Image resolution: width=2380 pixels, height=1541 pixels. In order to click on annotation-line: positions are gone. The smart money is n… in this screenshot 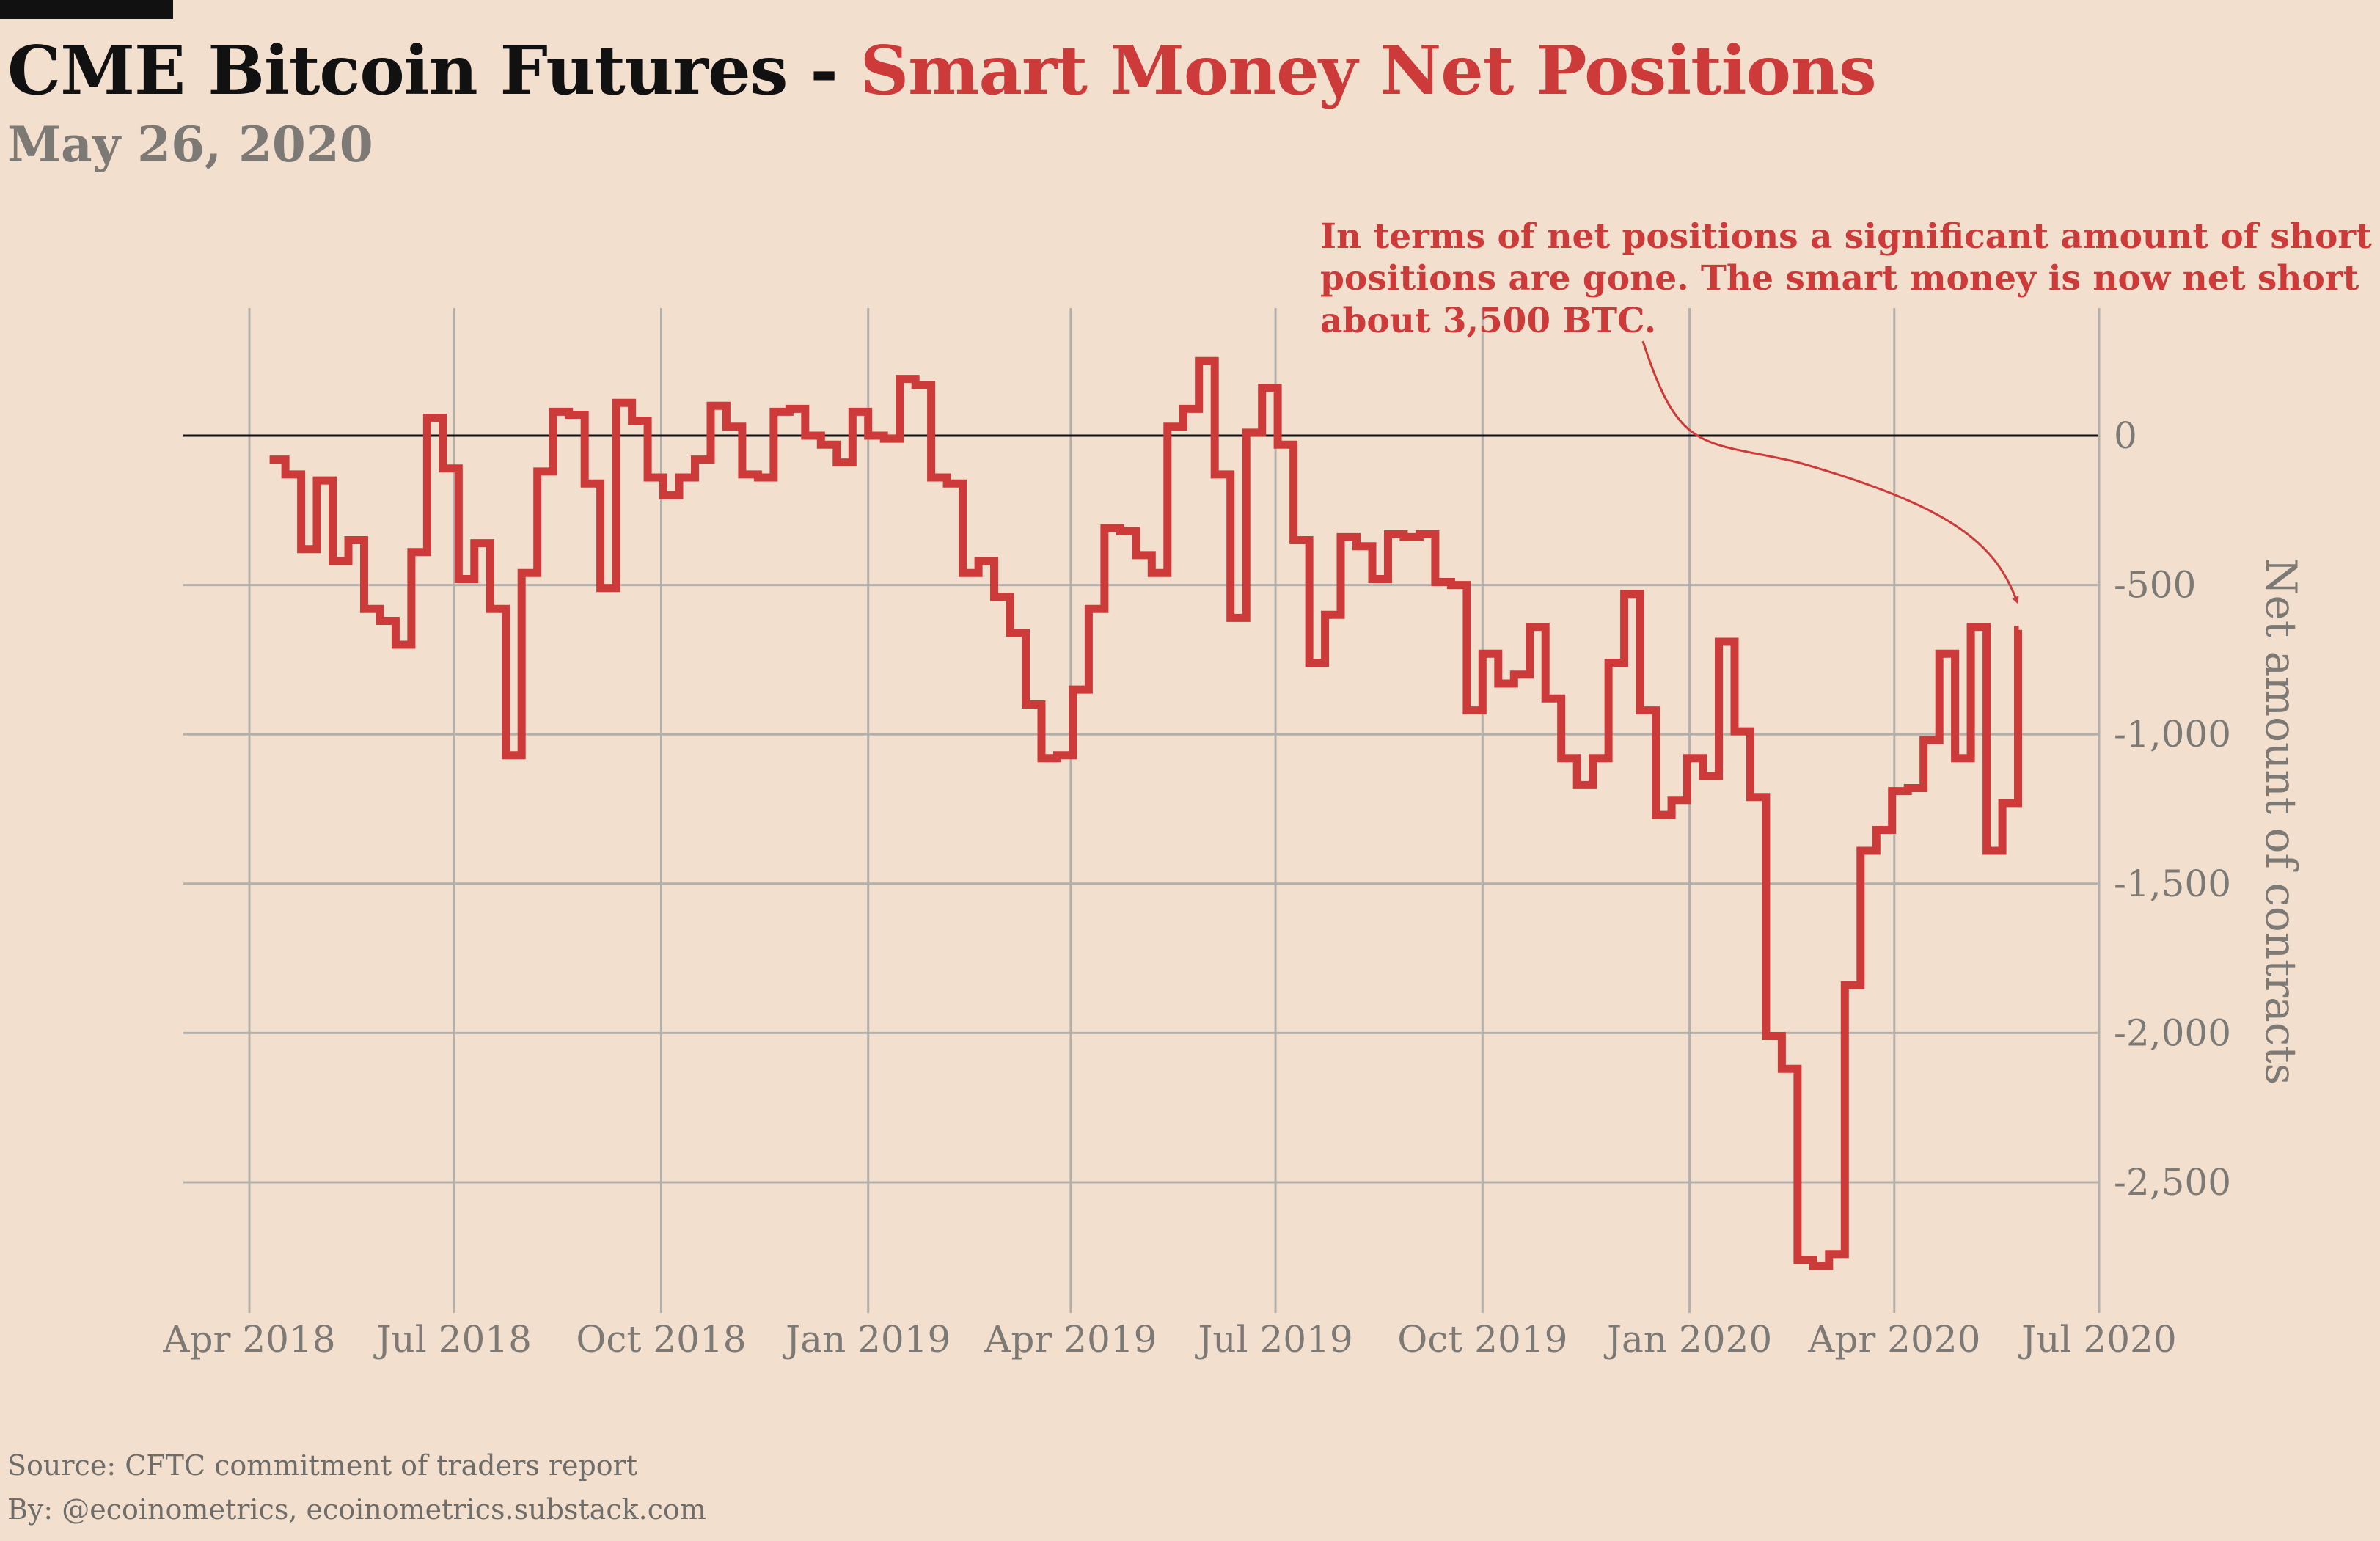, I will do `click(1840, 278)`.